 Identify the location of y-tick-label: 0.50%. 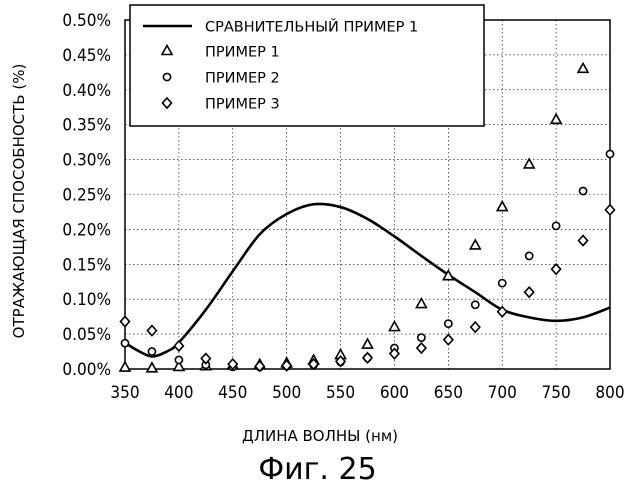
(86, 21).